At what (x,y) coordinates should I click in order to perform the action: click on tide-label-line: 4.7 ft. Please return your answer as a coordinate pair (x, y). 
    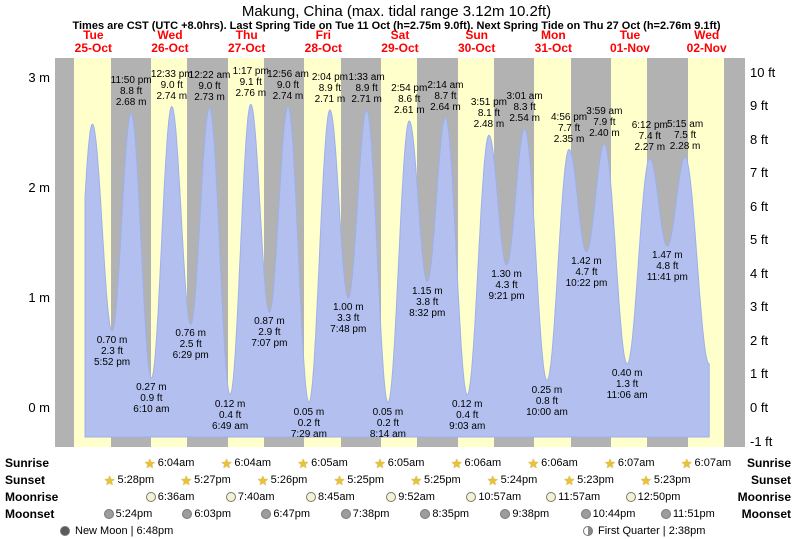
    Looking at the image, I should click on (586, 272).